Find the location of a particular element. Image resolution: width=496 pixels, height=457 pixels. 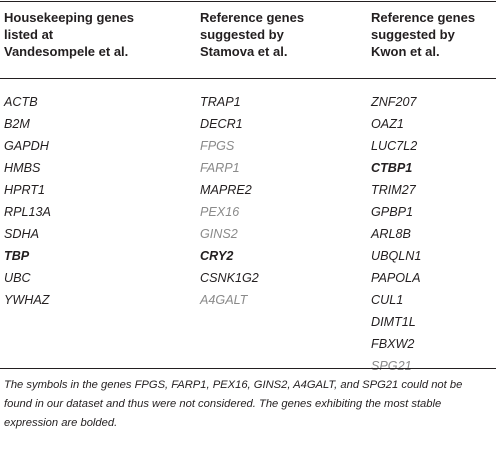

top-rule is located at coordinates (248, 1).